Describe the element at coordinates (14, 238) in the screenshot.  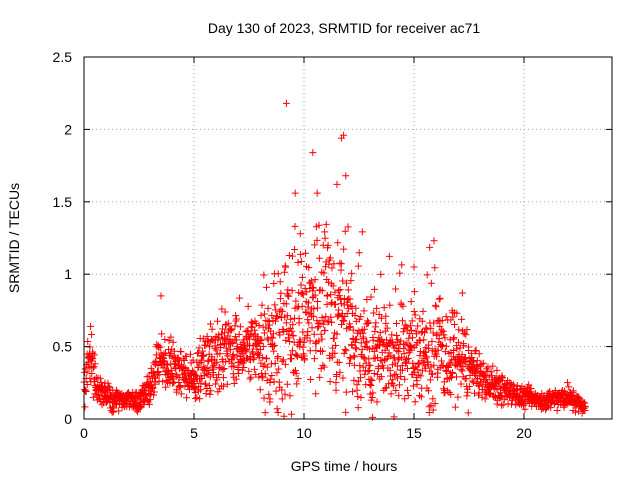
I see `y-axis-label: SRMTID / TECUs` at that location.